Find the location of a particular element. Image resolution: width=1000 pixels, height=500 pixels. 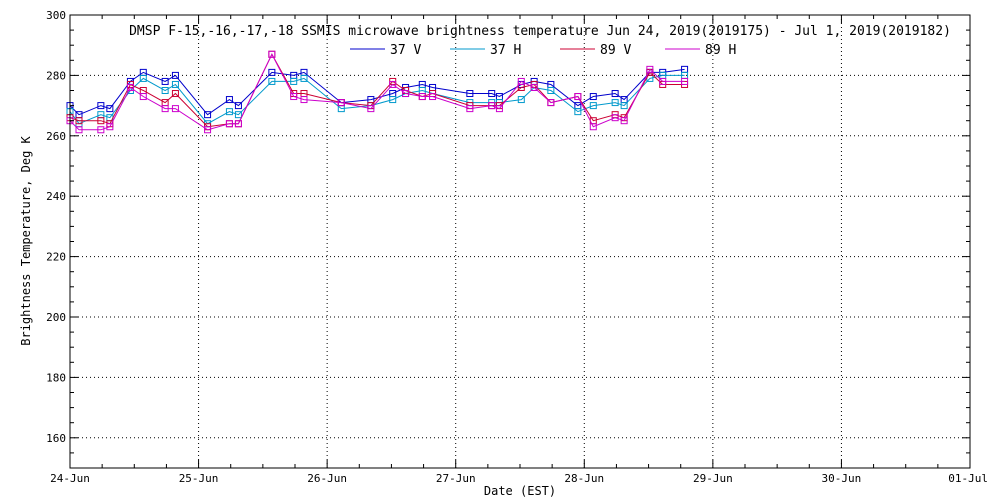

x-tick-label: 28-Jun is located at coordinates (584, 478).